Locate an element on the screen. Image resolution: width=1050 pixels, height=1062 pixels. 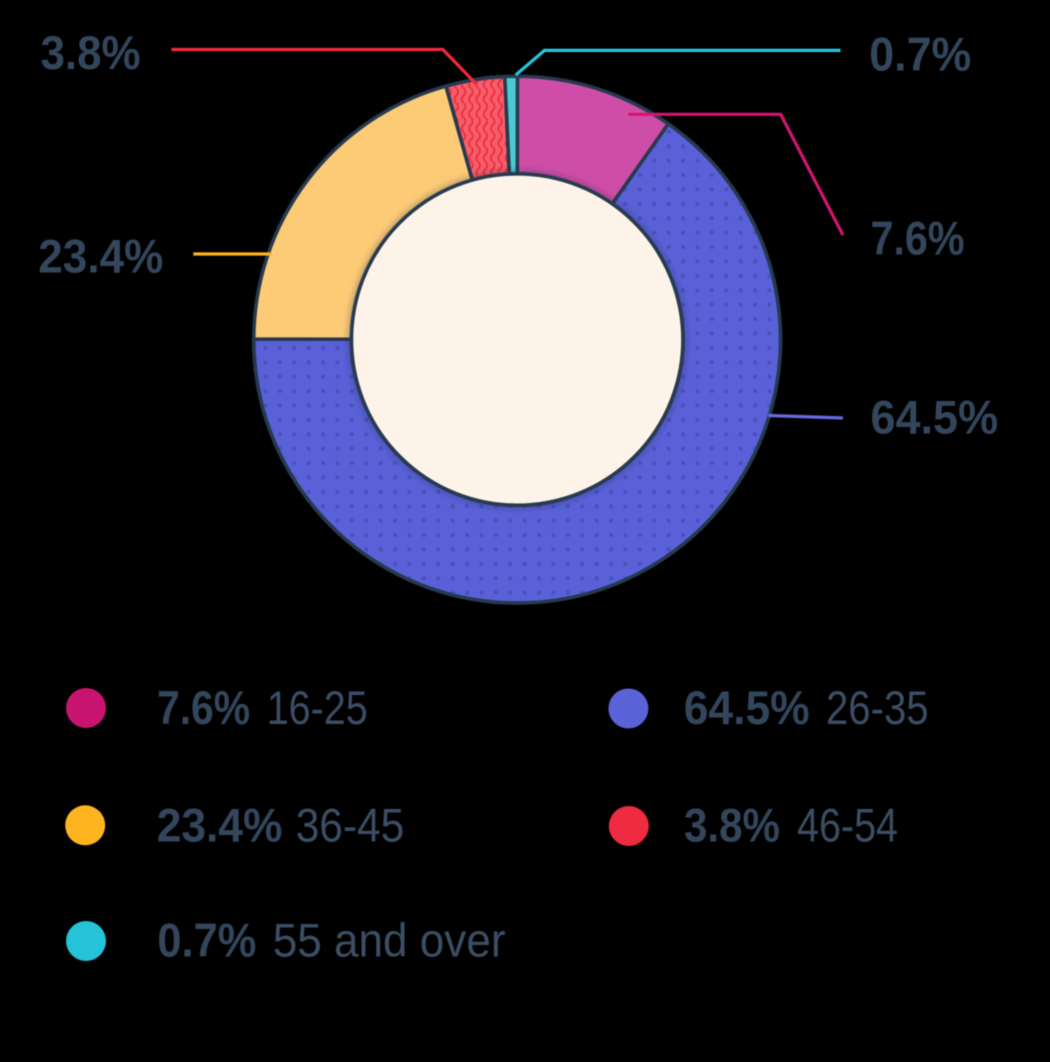
svg-text: 16-25 is located at coordinates (317, 707).